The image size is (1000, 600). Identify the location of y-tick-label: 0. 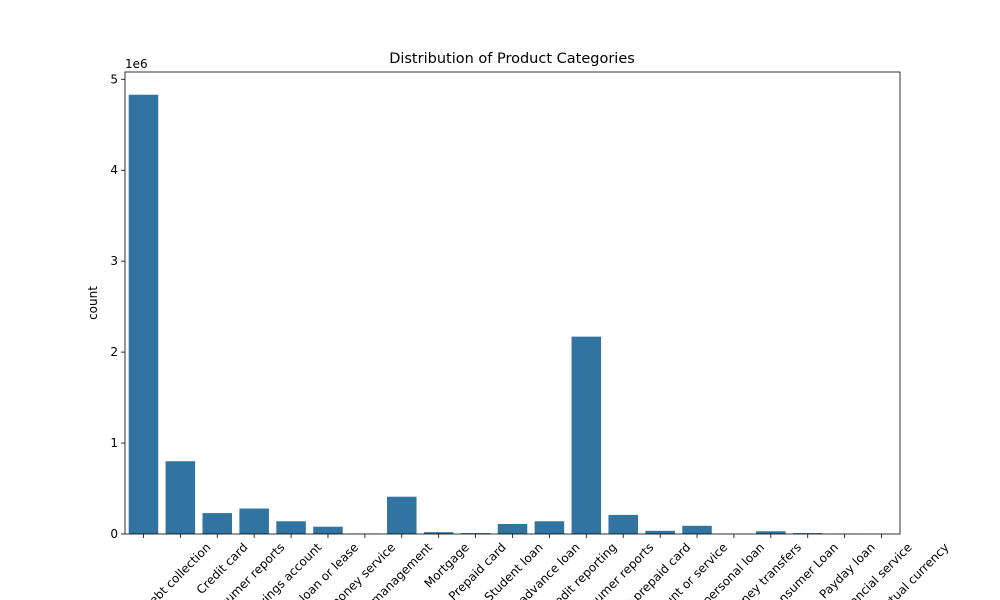
(114, 534).